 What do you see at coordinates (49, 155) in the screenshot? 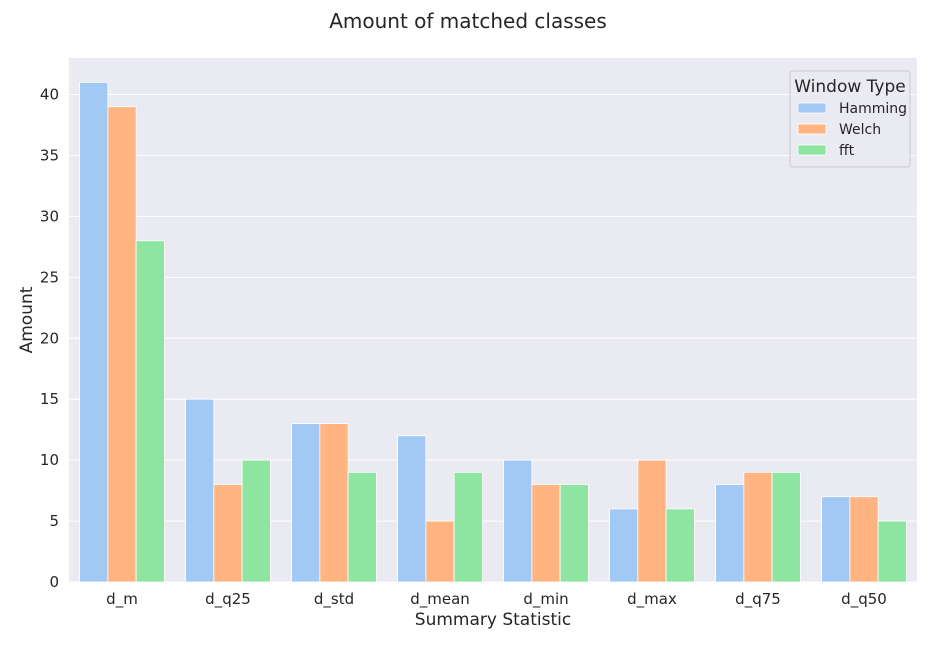
I see `y-tick-label: 35` at bounding box center [49, 155].